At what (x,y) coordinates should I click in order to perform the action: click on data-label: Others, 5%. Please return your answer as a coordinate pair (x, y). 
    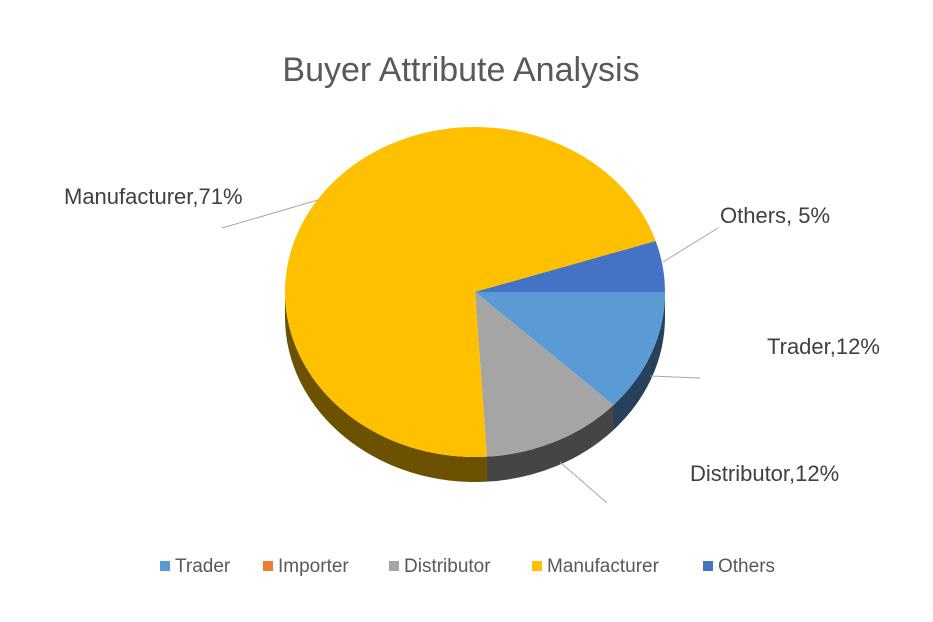
    Looking at the image, I should click on (775, 215).